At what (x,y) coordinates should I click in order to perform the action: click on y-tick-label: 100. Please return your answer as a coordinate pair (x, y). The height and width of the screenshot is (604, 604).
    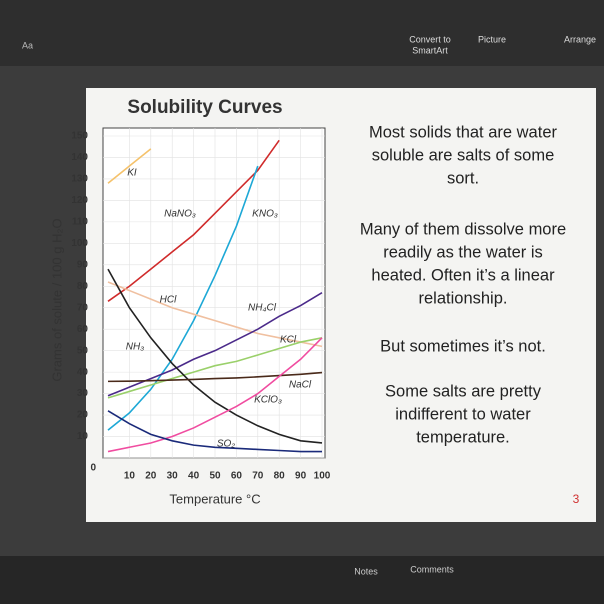
    Looking at the image, I should click on (79, 243).